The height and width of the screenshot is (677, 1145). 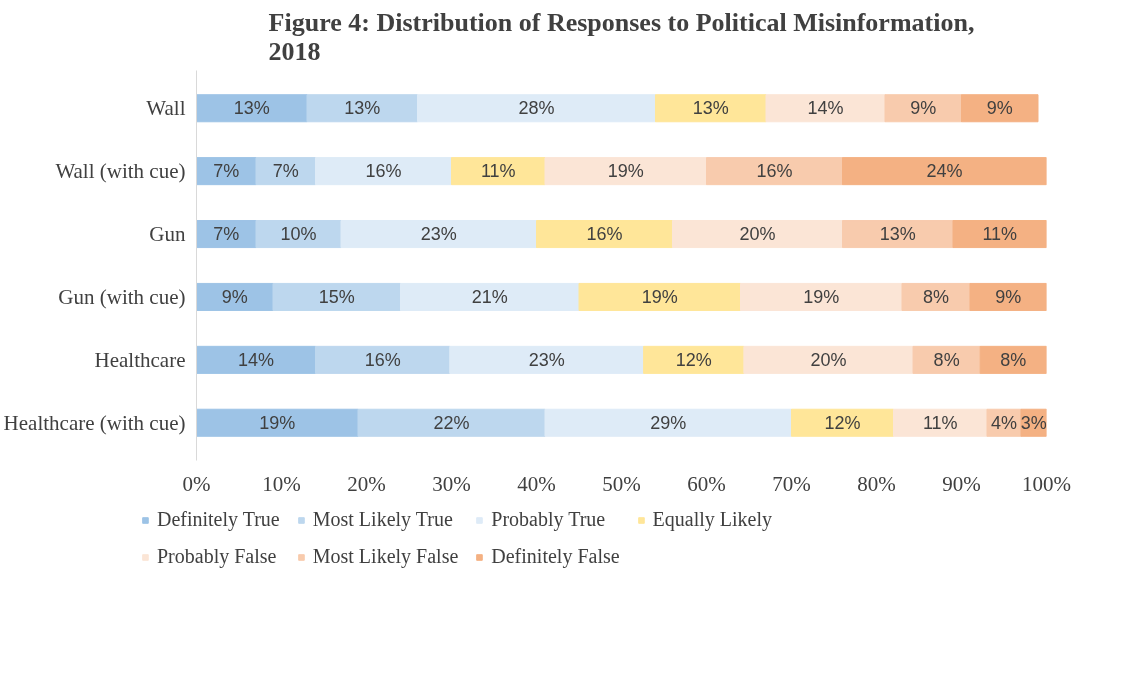 What do you see at coordinates (621, 36) in the screenshot?
I see `chart-title: Figure 4: Distribution of Responses to Political Misinformation, 2018` at bounding box center [621, 36].